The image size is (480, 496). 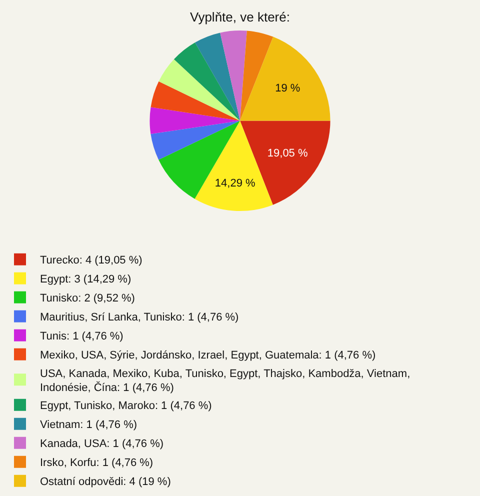 I want to click on data-label: 19 %, so click(x=287, y=88).